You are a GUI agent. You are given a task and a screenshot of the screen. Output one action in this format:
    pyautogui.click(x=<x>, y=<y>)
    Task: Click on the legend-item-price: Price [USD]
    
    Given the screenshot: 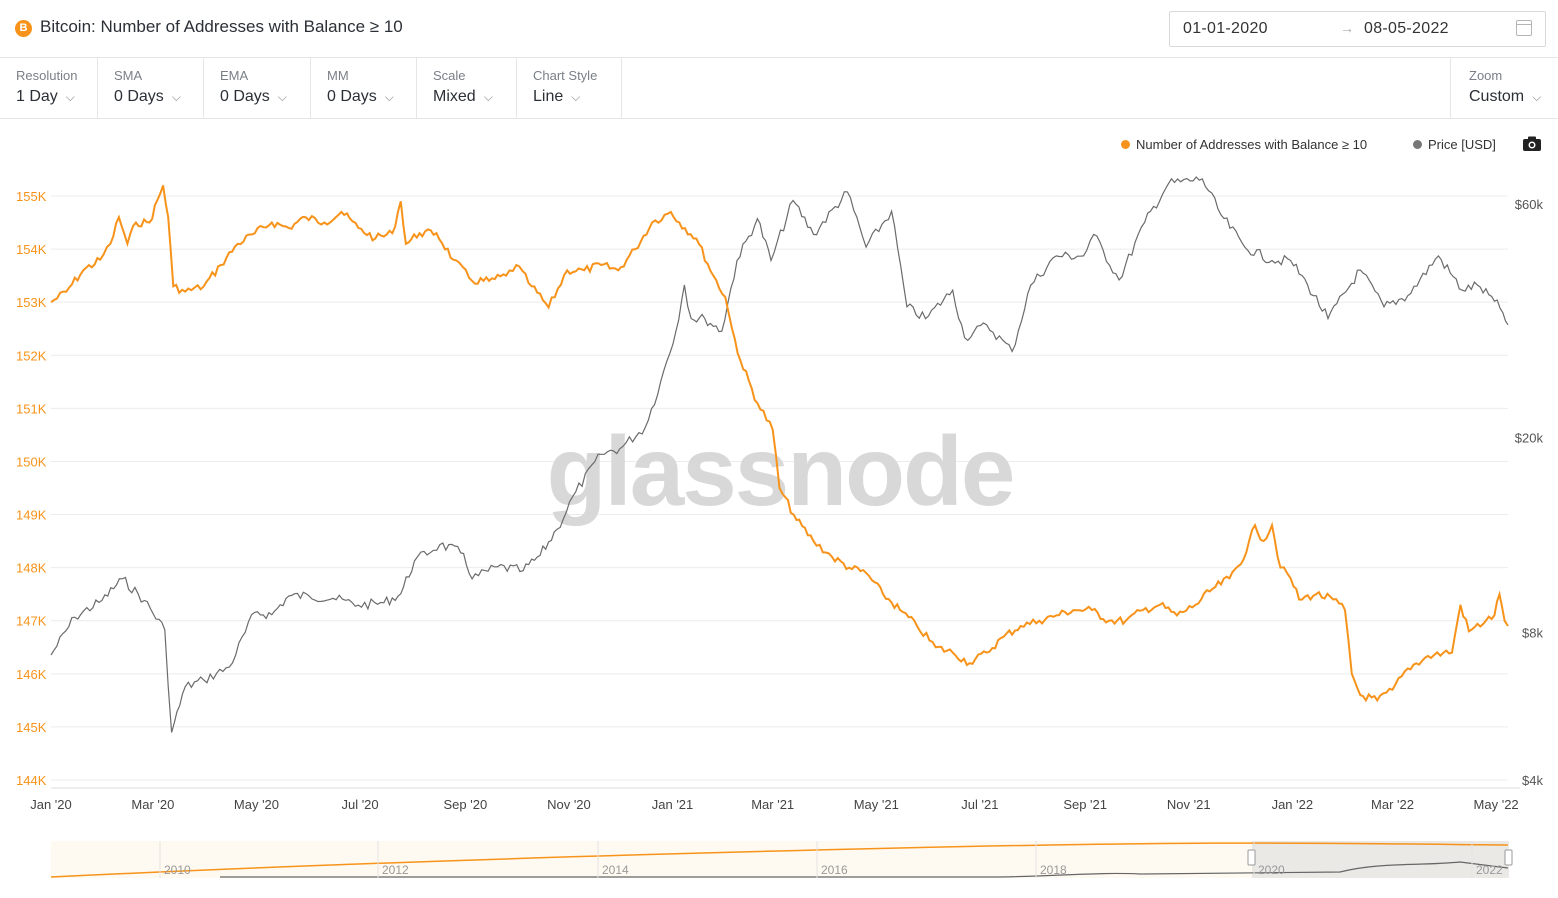 What is the action you would take?
    pyautogui.click(x=1454, y=144)
    